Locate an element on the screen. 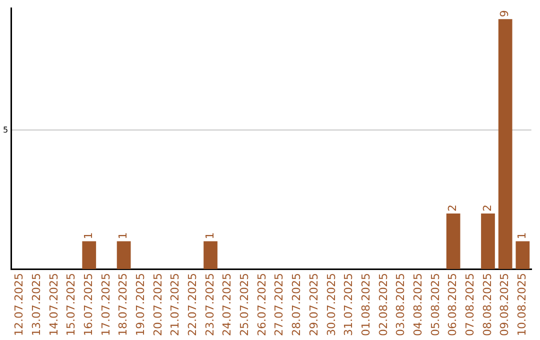 The height and width of the screenshot is (340, 540). x-tick-label: 10.08.2025 is located at coordinates (522, 304).